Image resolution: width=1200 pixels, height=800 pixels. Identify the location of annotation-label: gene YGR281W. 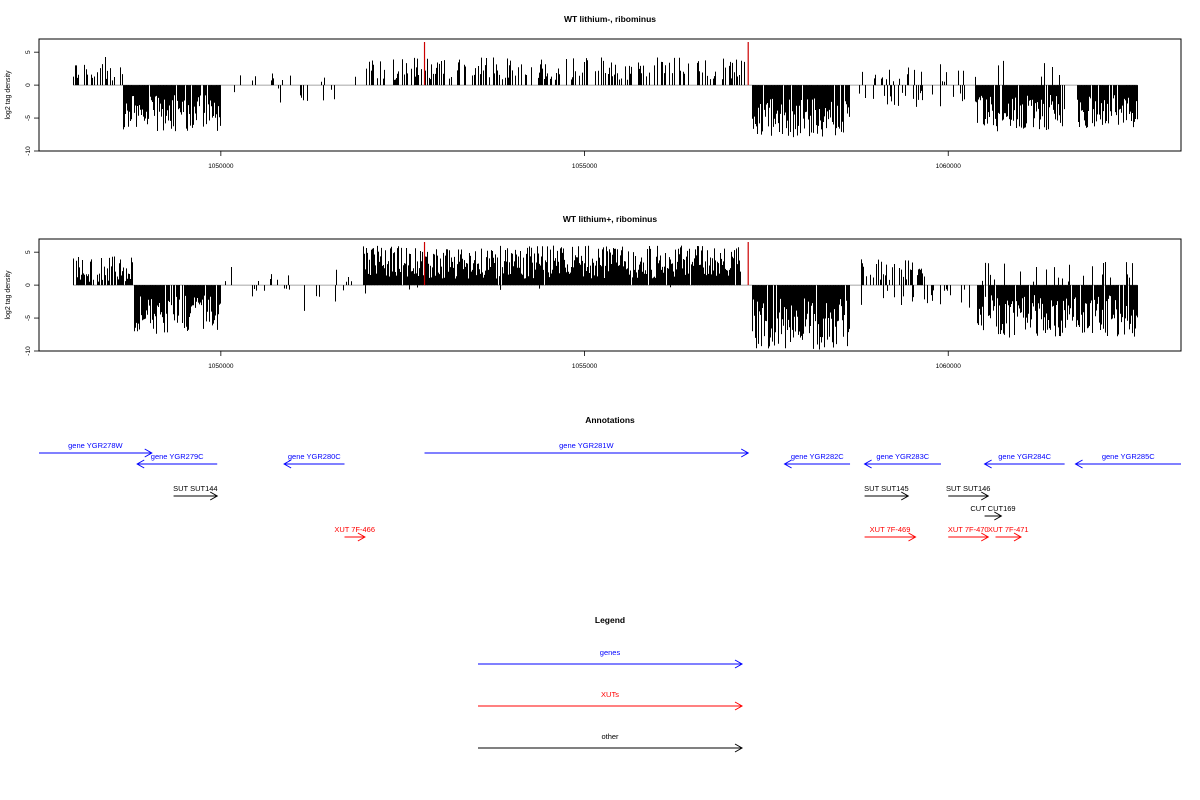
(586, 445).